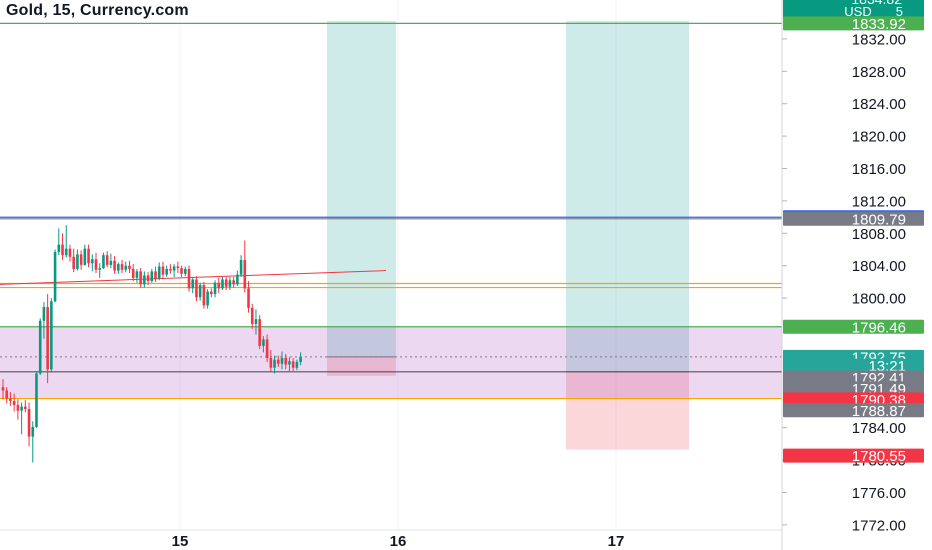 The height and width of the screenshot is (550, 932). I want to click on y-tick-label: 1776.00, so click(879, 493).